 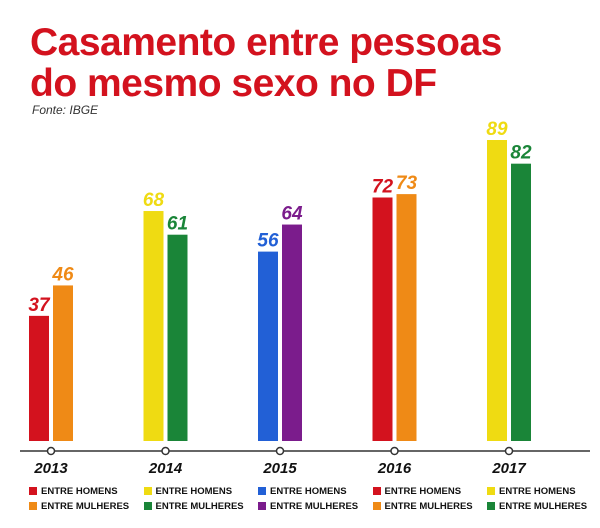 What do you see at coordinates (50, 468) in the screenshot?
I see `x-tick-label-2013: 2013` at bounding box center [50, 468].